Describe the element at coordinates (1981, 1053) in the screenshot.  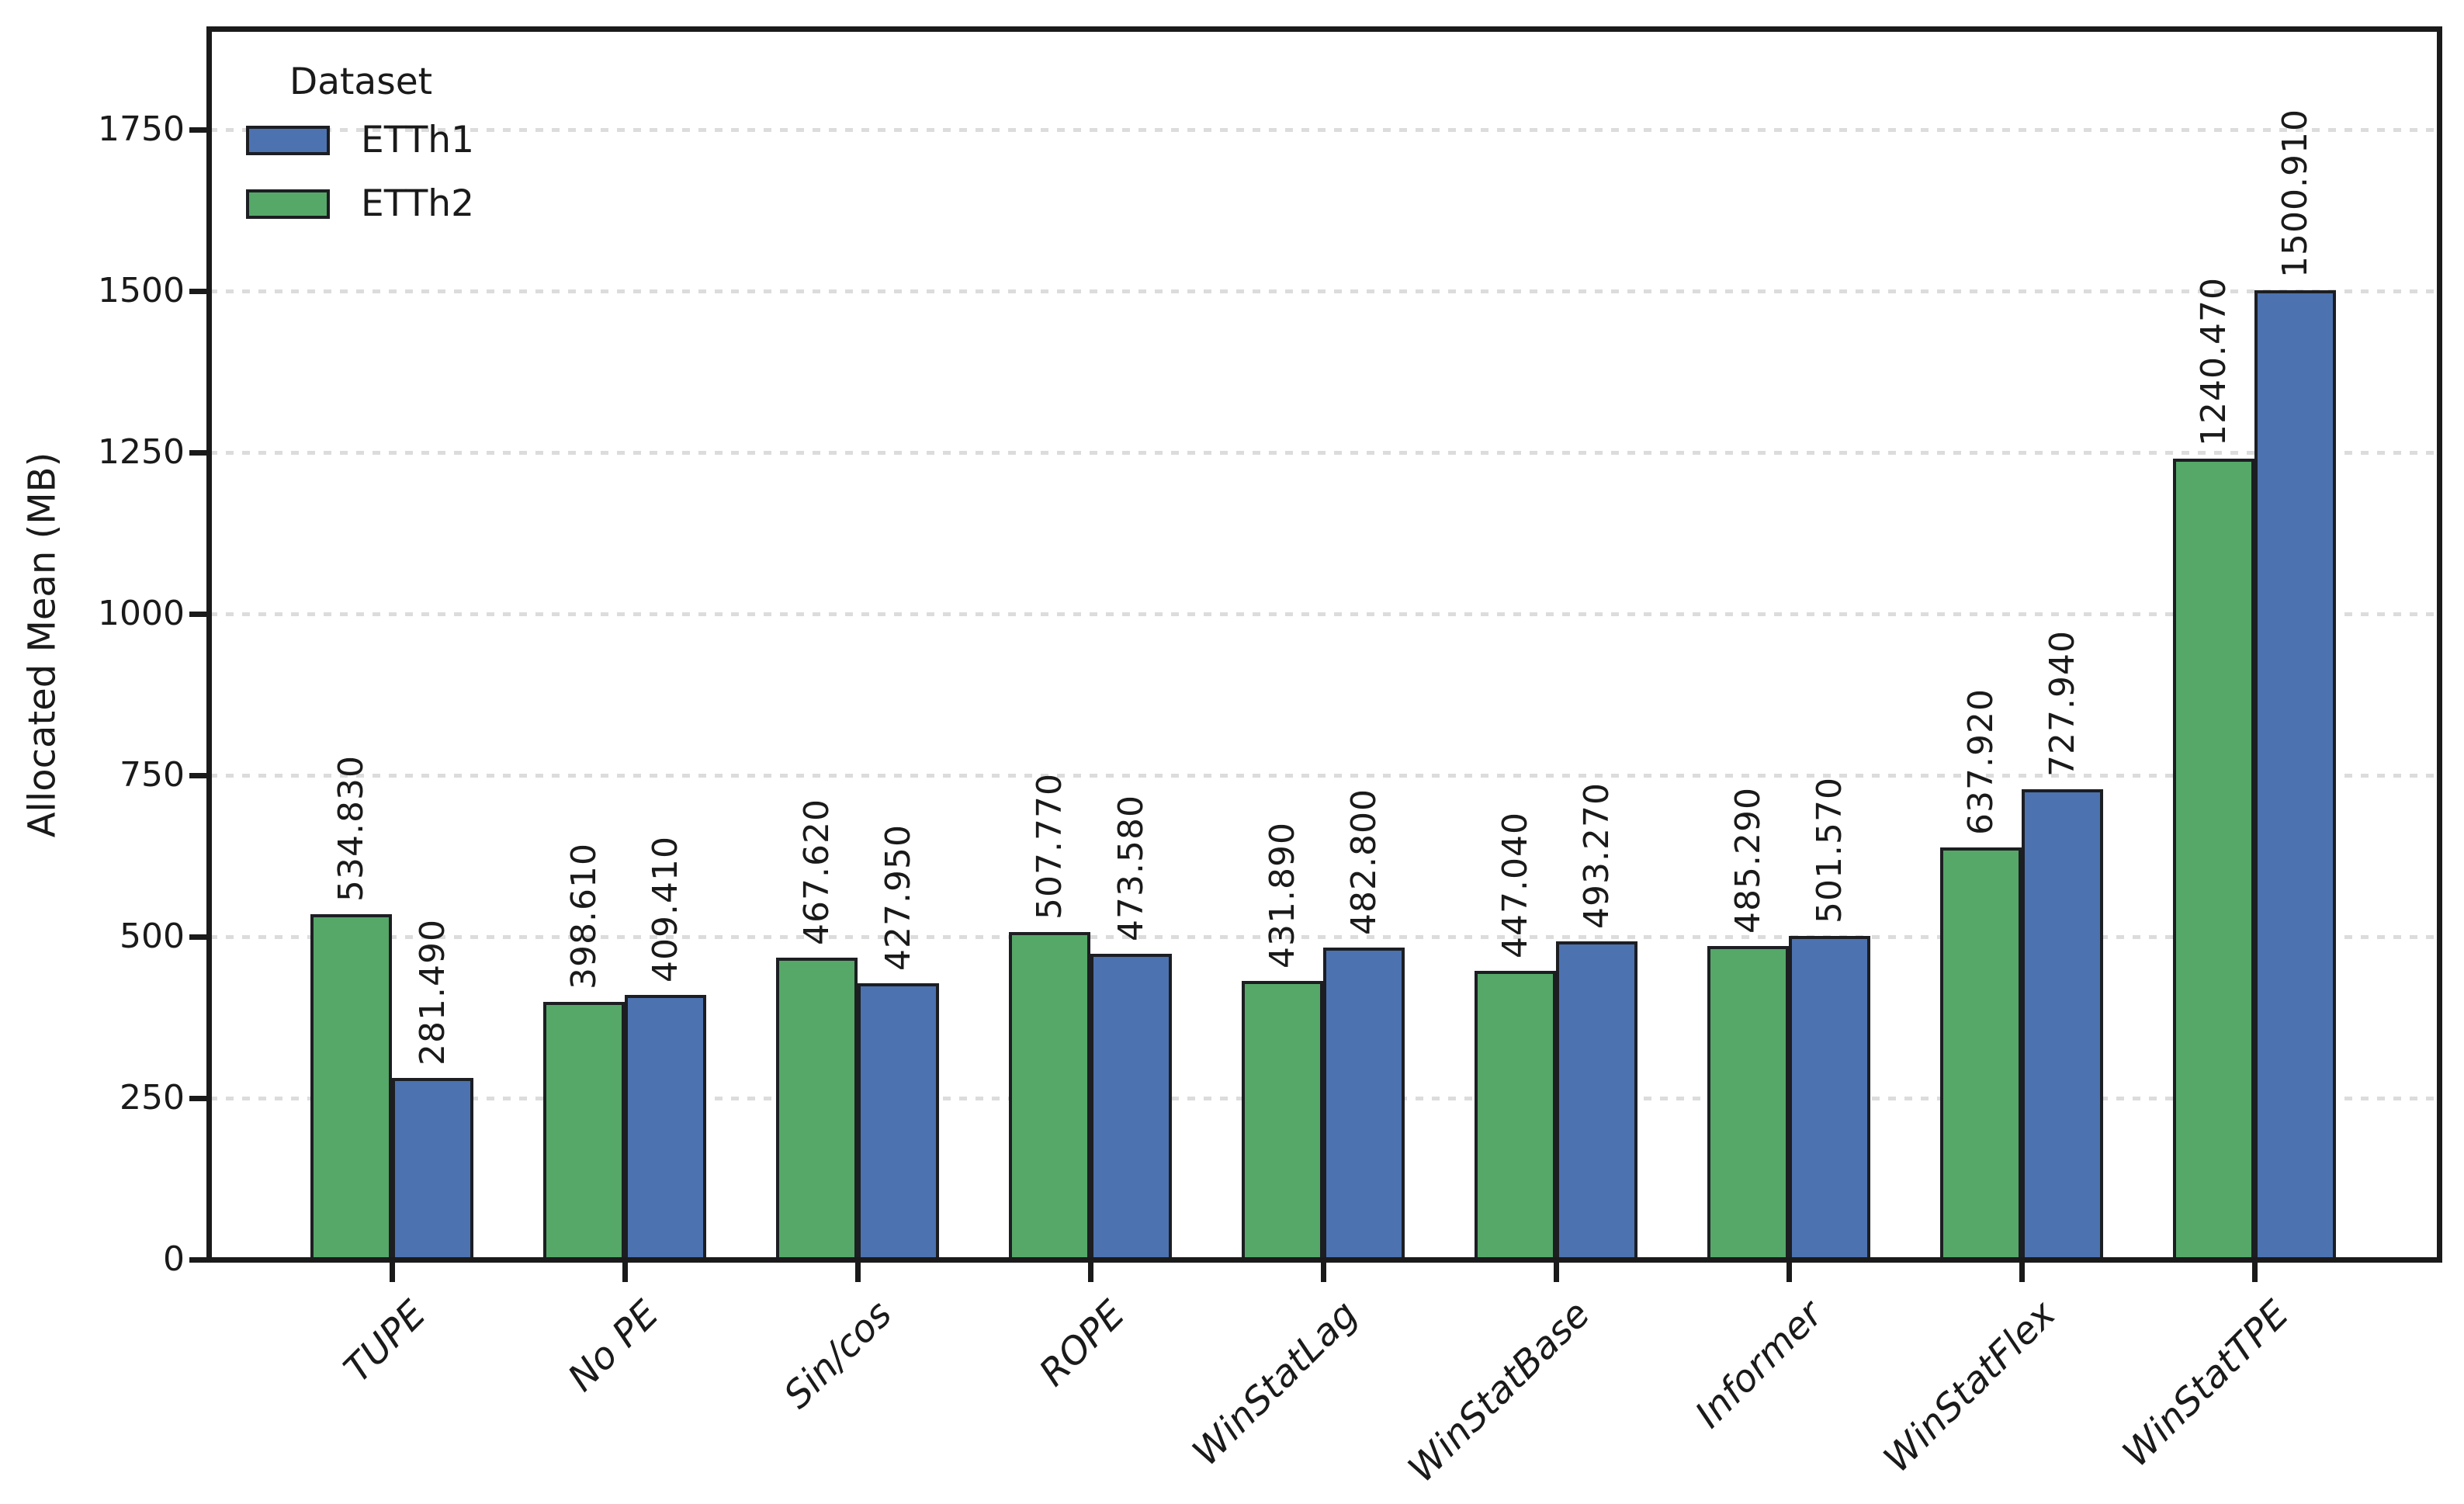
I see `bar-etth2-winstatflex` at that location.